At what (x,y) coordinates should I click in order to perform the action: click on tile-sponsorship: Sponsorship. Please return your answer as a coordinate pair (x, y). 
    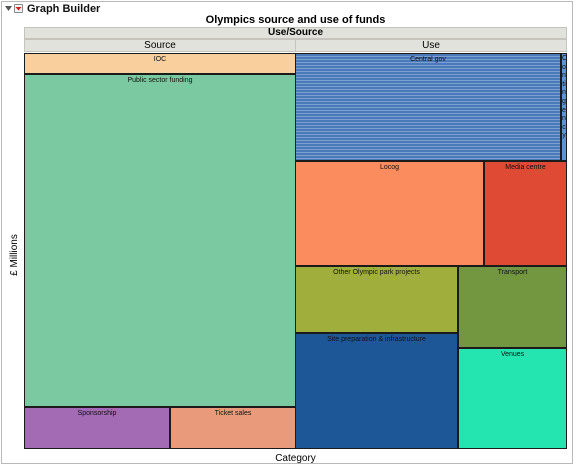
    Looking at the image, I should click on (97, 428).